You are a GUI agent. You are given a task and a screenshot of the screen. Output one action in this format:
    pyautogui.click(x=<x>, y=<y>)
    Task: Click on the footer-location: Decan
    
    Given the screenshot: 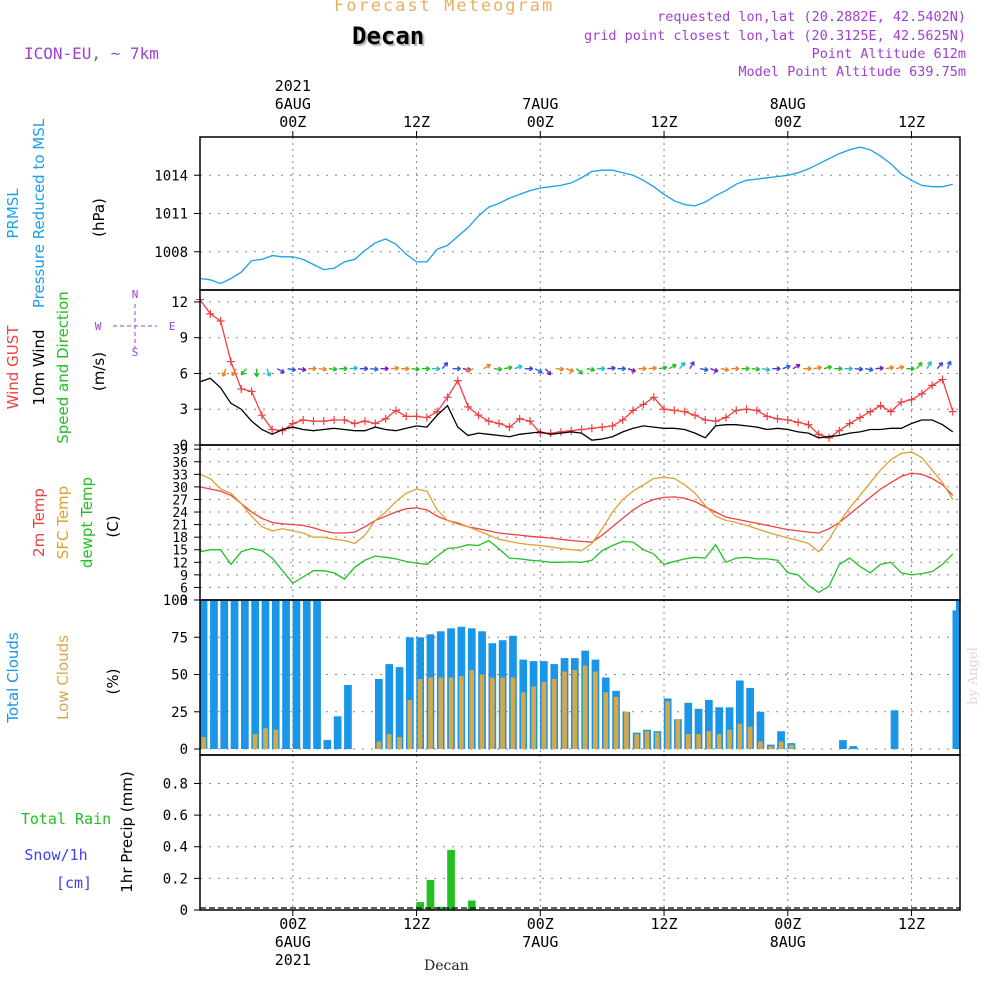 What is the action you would take?
    pyautogui.click(x=446, y=966)
    